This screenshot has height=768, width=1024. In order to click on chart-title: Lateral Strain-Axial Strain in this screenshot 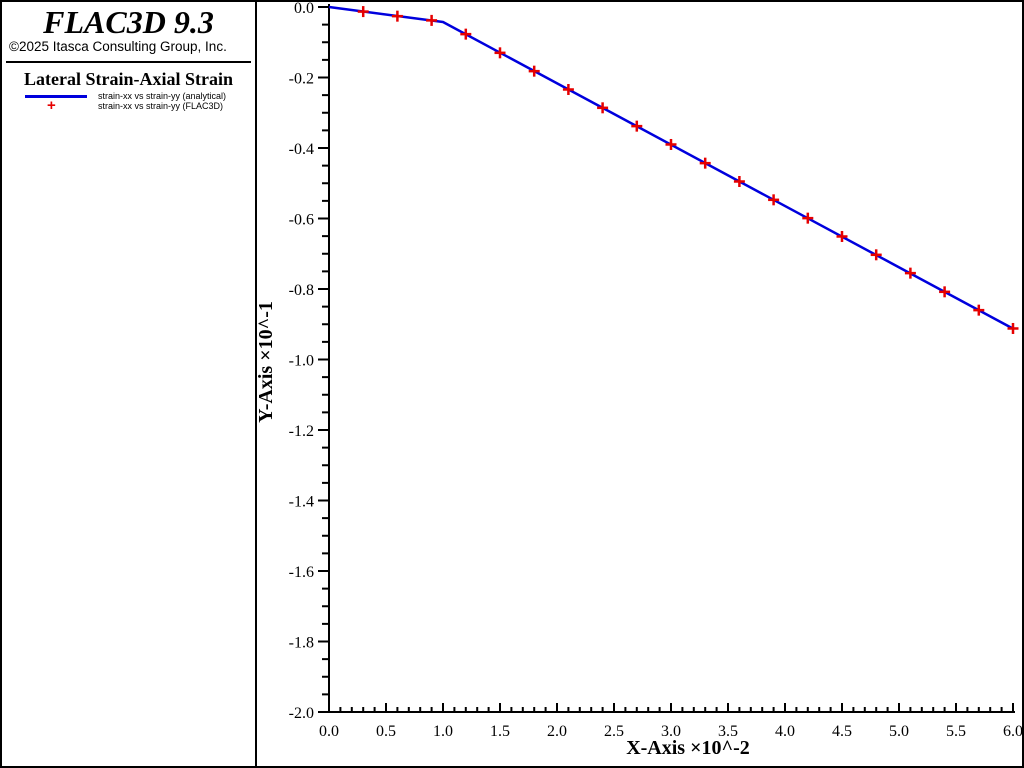, I will do `click(128, 79)`.